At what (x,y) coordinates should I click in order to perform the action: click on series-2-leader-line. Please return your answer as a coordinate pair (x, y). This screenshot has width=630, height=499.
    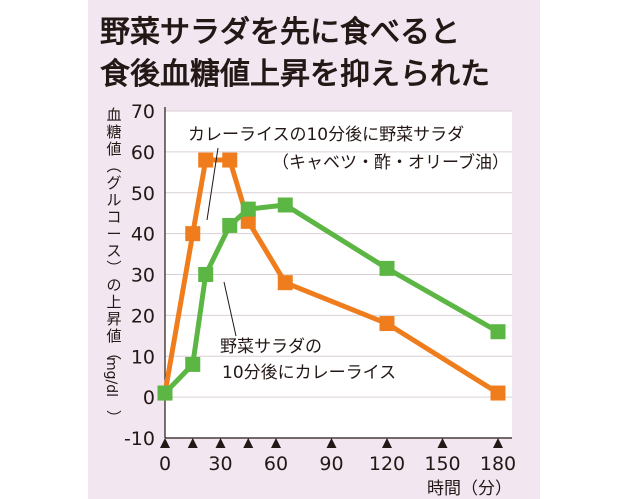
    Looking at the image, I should click on (230, 309).